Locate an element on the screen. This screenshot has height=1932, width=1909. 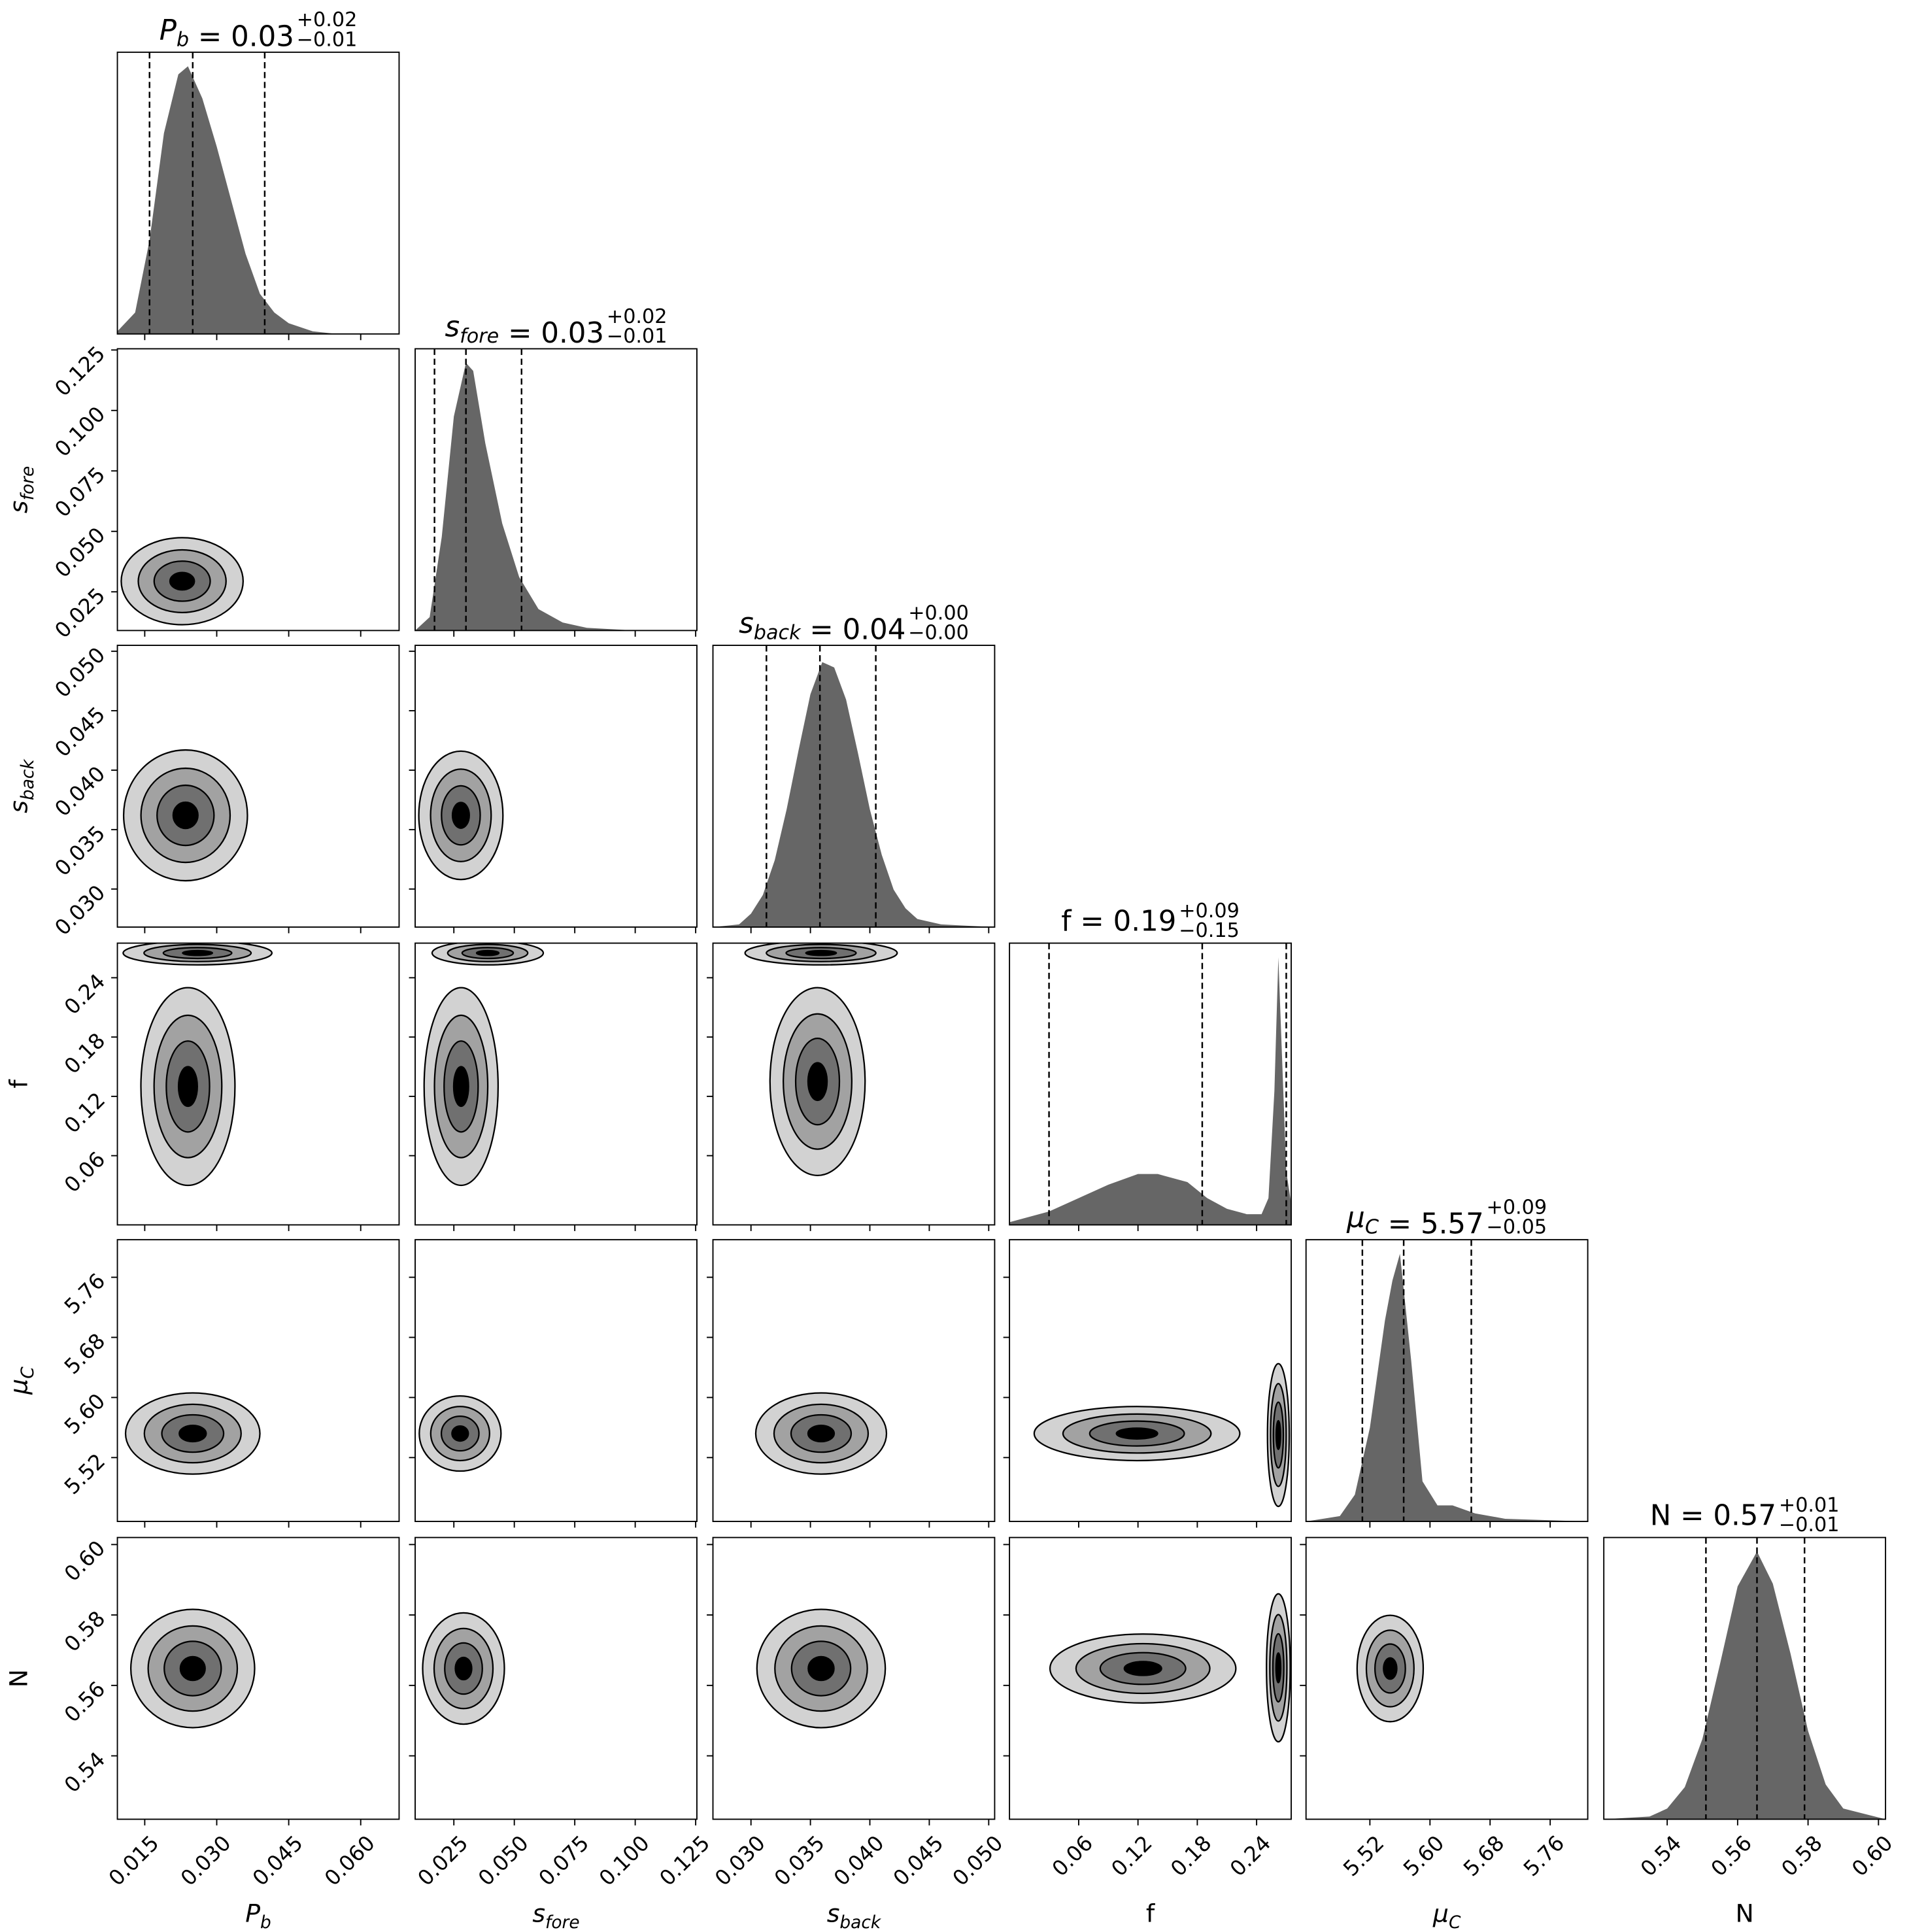
y-tick-label: 0.040 is located at coordinates (80, 791).